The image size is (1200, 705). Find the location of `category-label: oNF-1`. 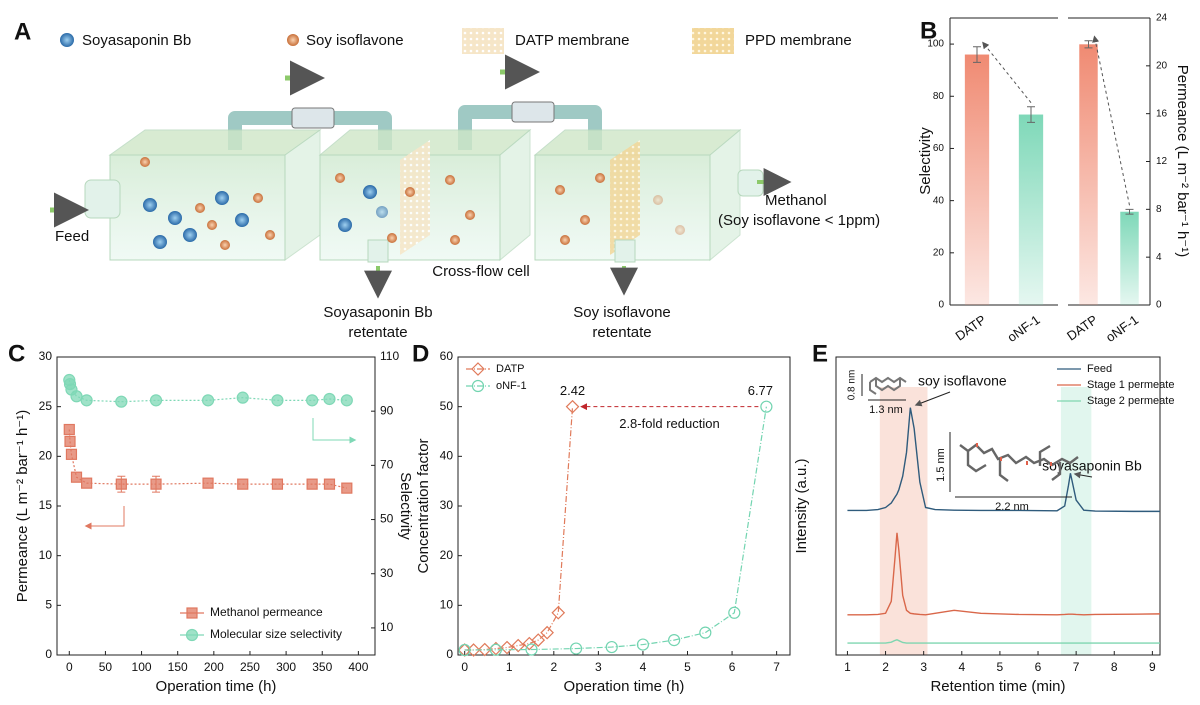

category-label: oNF-1 is located at coordinates (1122, 328).